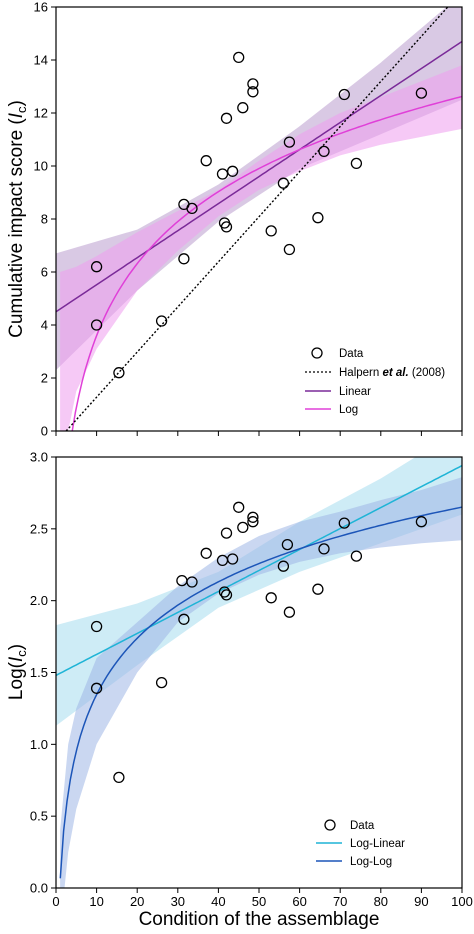 This screenshot has width=474, height=934. What do you see at coordinates (362, 826) in the screenshot?
I see `legend-data-label-bottom: Data` at bounding box center [362, 826].